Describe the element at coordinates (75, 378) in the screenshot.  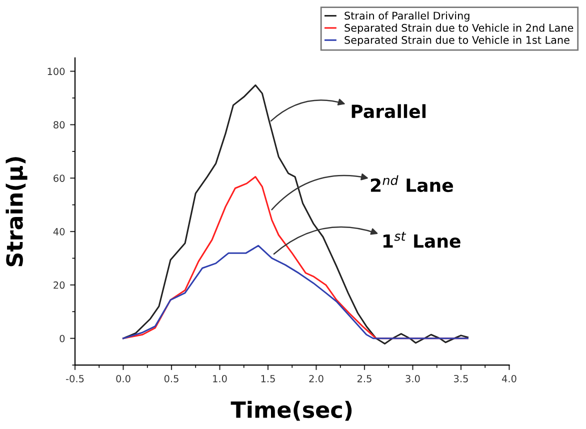
I see `x-tick-label: -0.5` at that location.